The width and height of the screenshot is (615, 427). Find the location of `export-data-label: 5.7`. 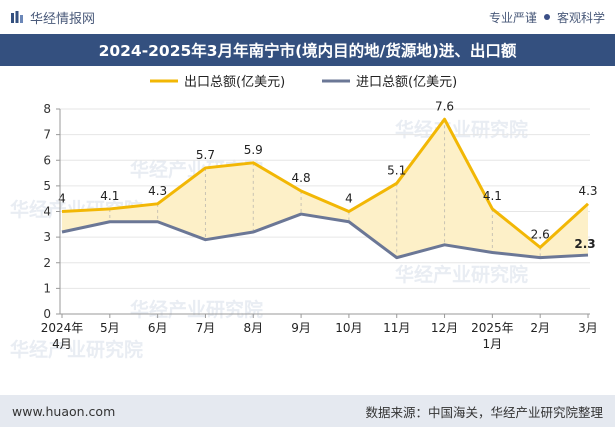

export-data-label: 5.7 is located at coordinates (205, 155).